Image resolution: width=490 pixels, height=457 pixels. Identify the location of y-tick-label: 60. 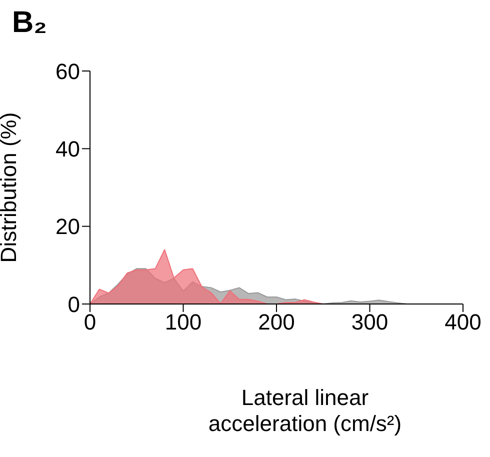
(68, 71).